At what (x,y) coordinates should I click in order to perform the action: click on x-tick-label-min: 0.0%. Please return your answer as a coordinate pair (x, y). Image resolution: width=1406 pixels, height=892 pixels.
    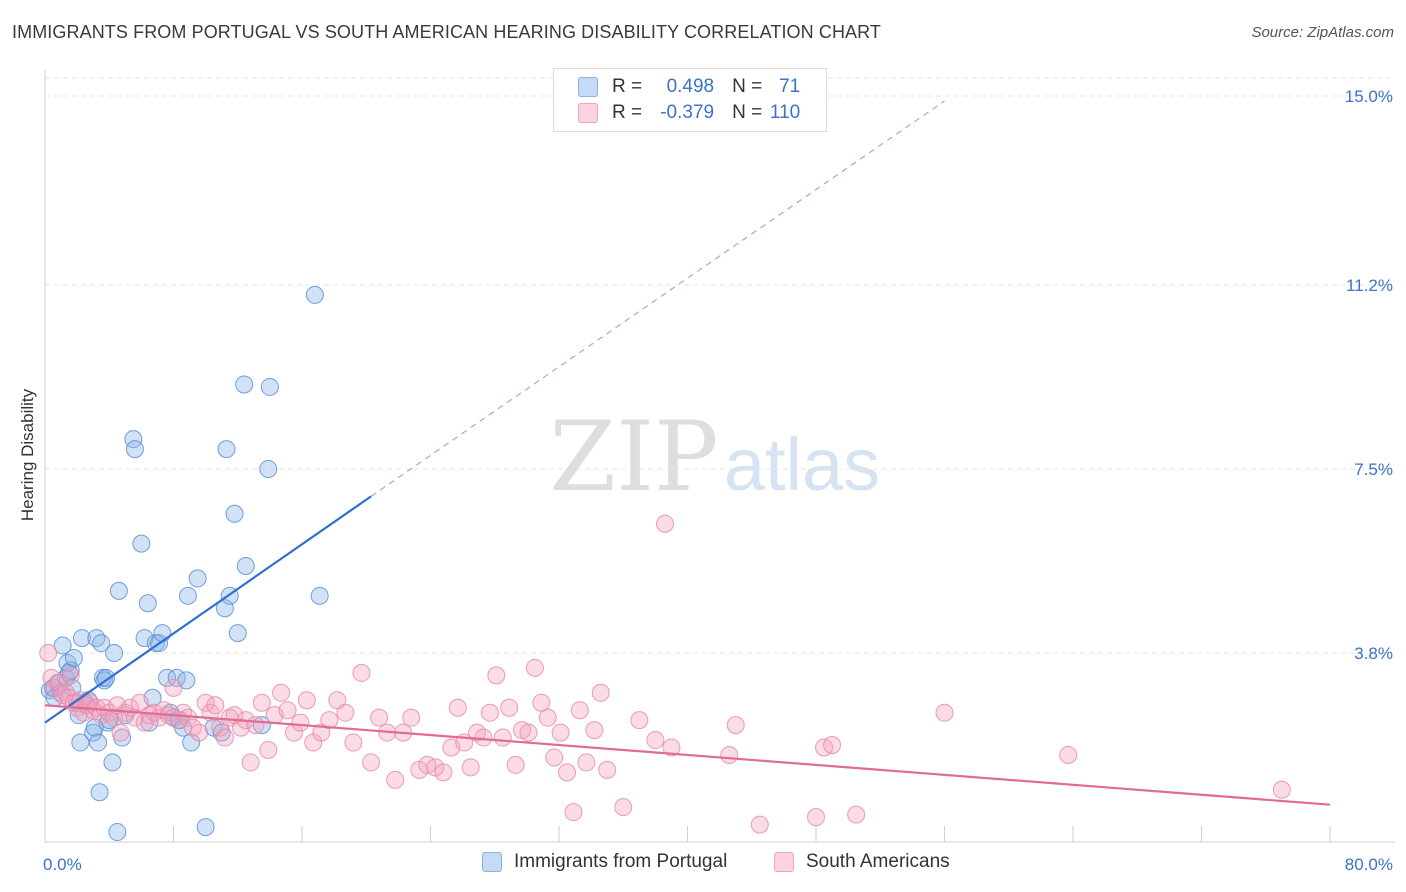
    Looking at the image, I should click on (62, 864).